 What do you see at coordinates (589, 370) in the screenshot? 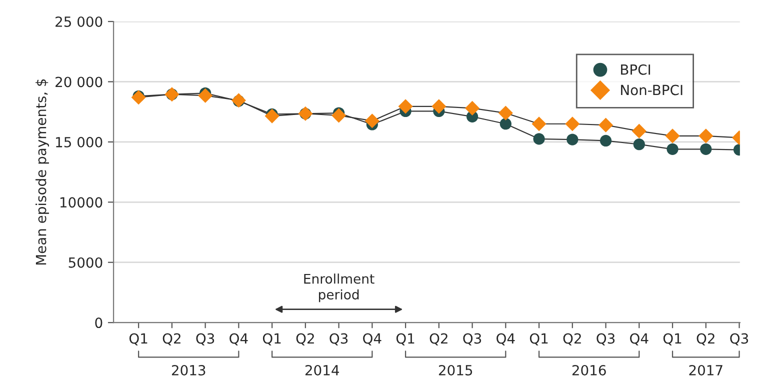
I see `text: 2016` at bounding box center [589, 370].